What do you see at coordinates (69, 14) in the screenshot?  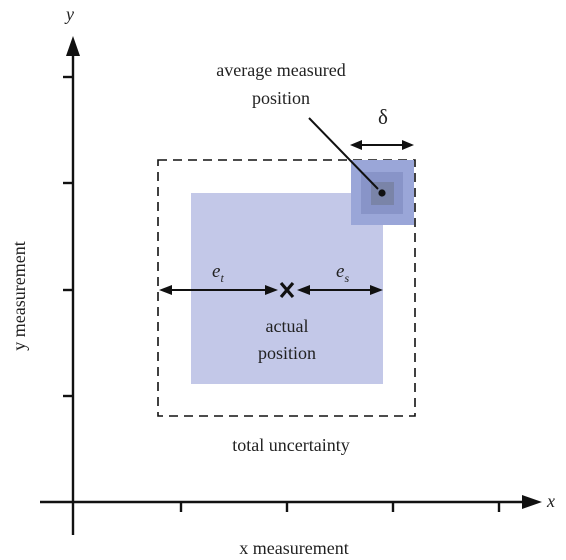 I see `y-axis-symbol: y` at bounding box center [69, 14].